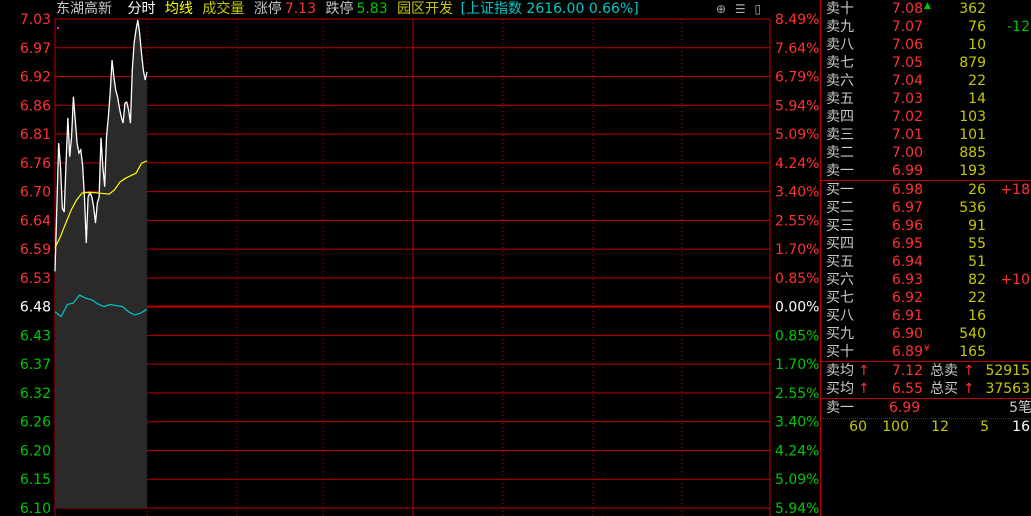 The image size is (1031, 516). What do you see at coordinates (907, 81) in the screenshot?
I see `level-price: 7.04` at bounding box center [907, 81].